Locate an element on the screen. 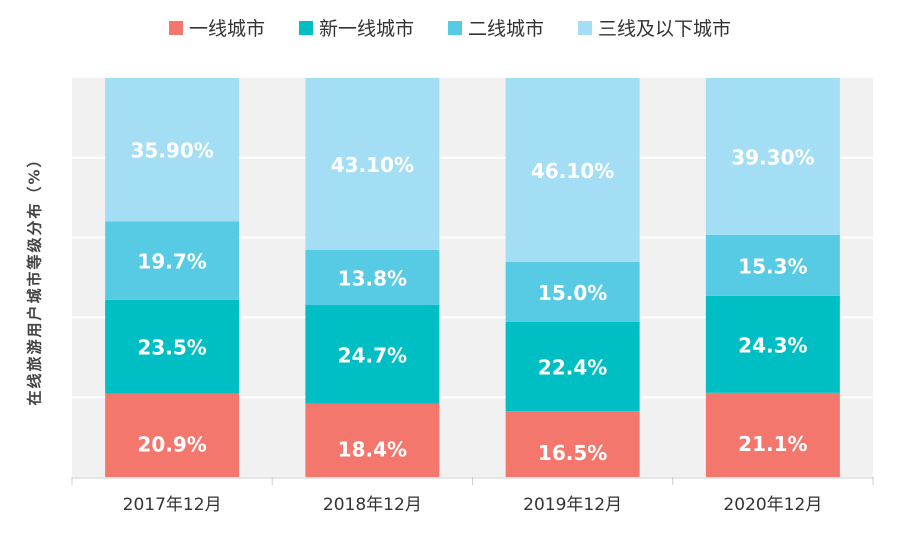 This screenshot has height=541, width=900. data-label: 43.10% is located at coordinates (372, 165).